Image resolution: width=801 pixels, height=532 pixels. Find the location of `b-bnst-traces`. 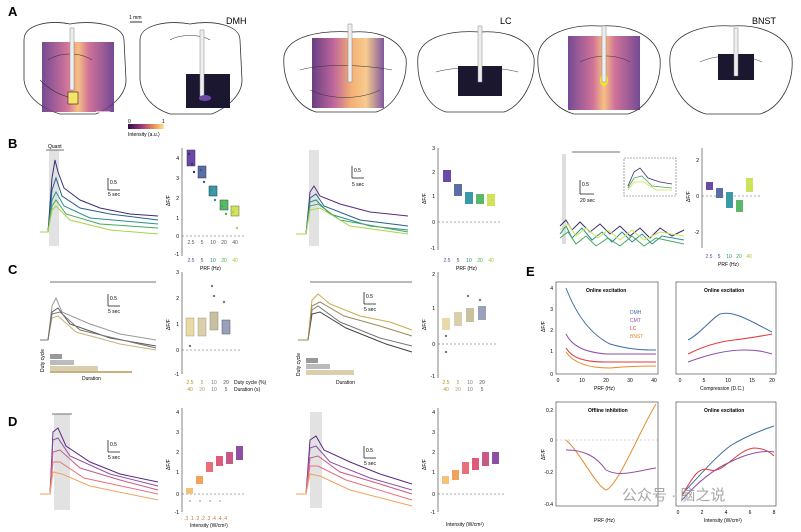

b-bnst-traces is located at coordinates (622, 199).